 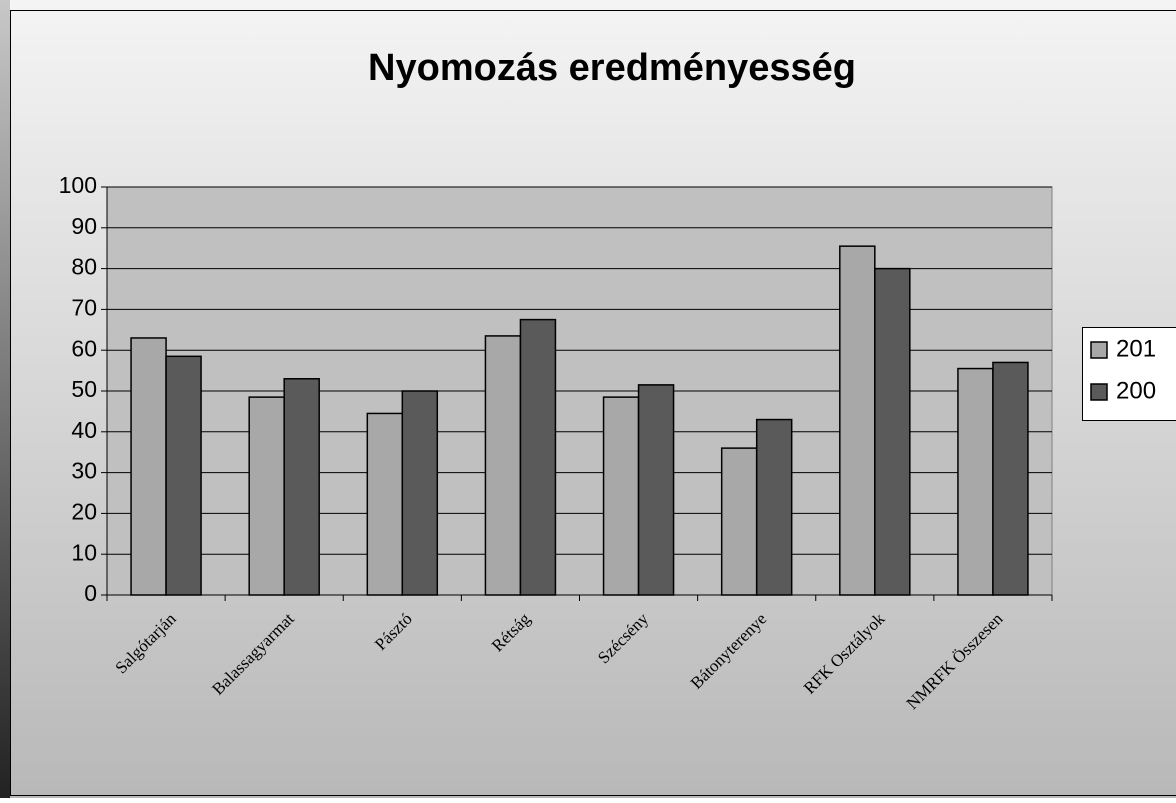 I want to click on y-tick-label: 10, so click(x=84, y=552).